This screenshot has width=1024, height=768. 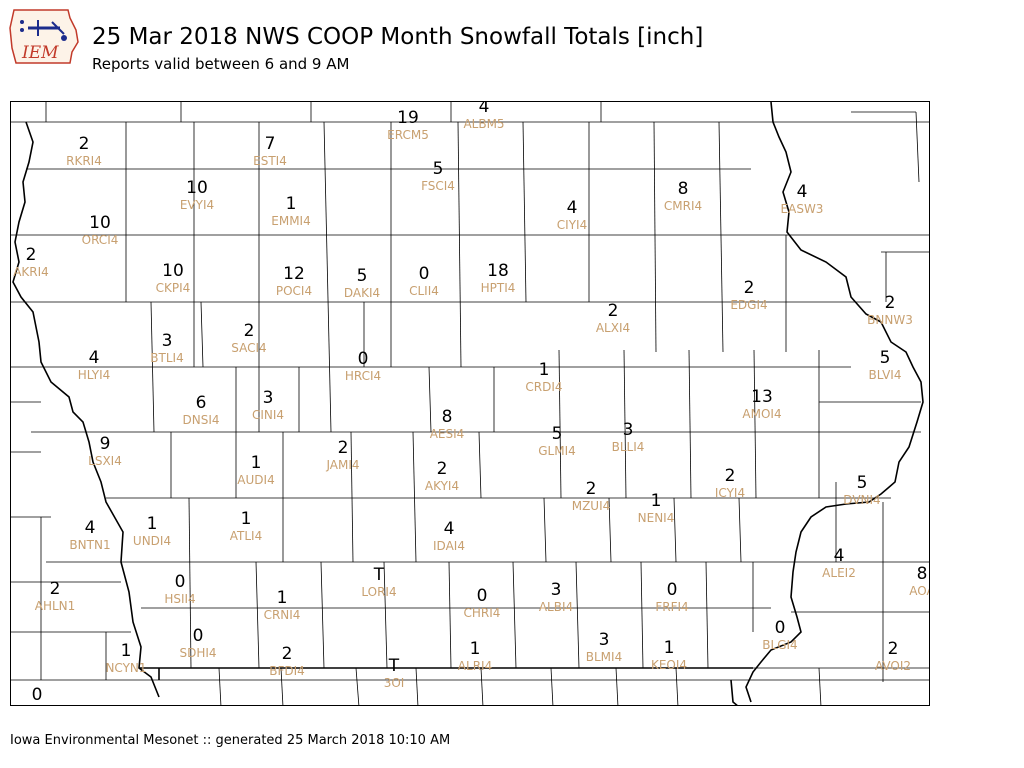 What do you see at coordinates (656, 518) in the screenshot?
I see `station-id-label: NENI4` at bounding box center [656, 518].